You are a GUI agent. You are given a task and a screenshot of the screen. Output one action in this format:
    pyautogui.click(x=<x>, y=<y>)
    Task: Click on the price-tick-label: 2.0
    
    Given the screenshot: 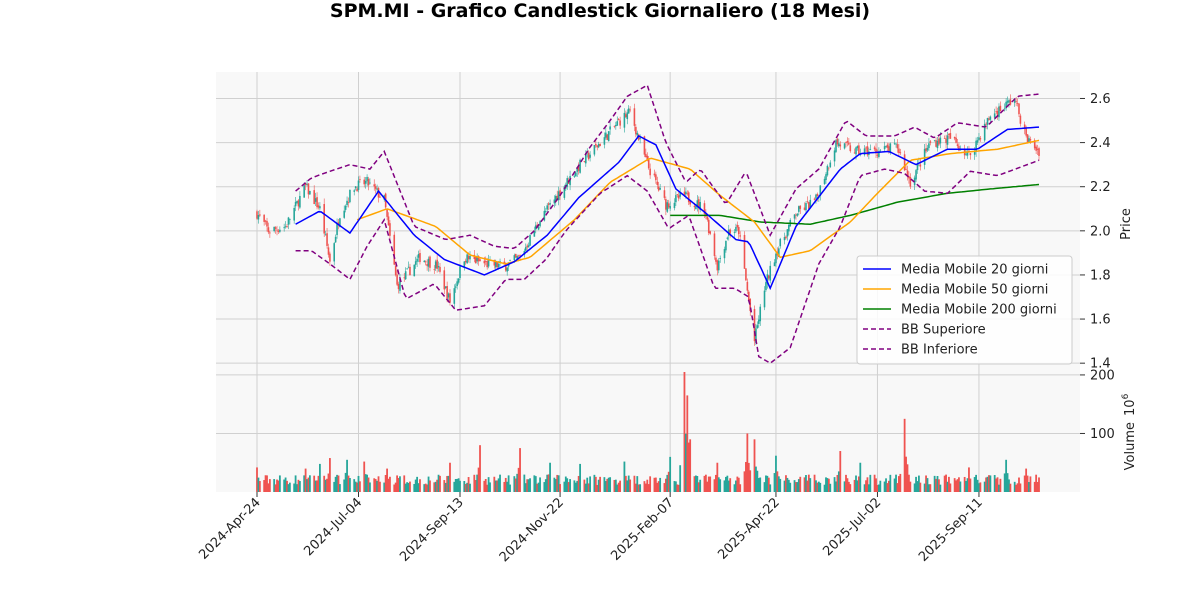 What is the action you would take?
    pyautogui.click(x=1100, y=231)
    